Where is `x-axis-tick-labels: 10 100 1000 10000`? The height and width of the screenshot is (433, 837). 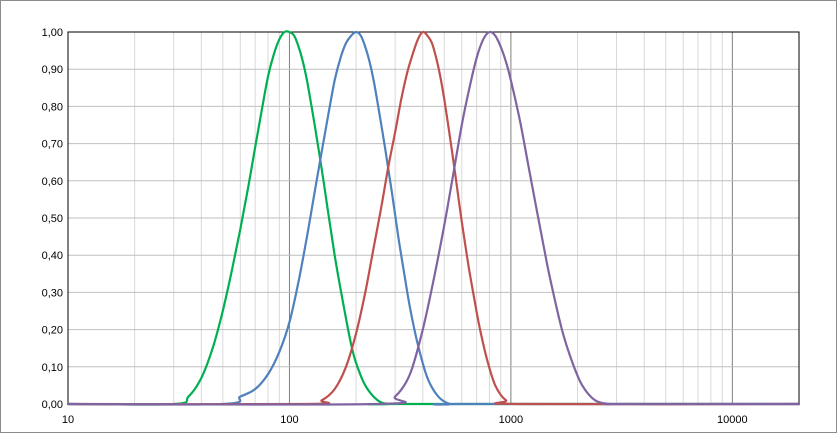
x-axis-tick-labels: 10 100 1000 10000 is located at coordinates (405, 420).